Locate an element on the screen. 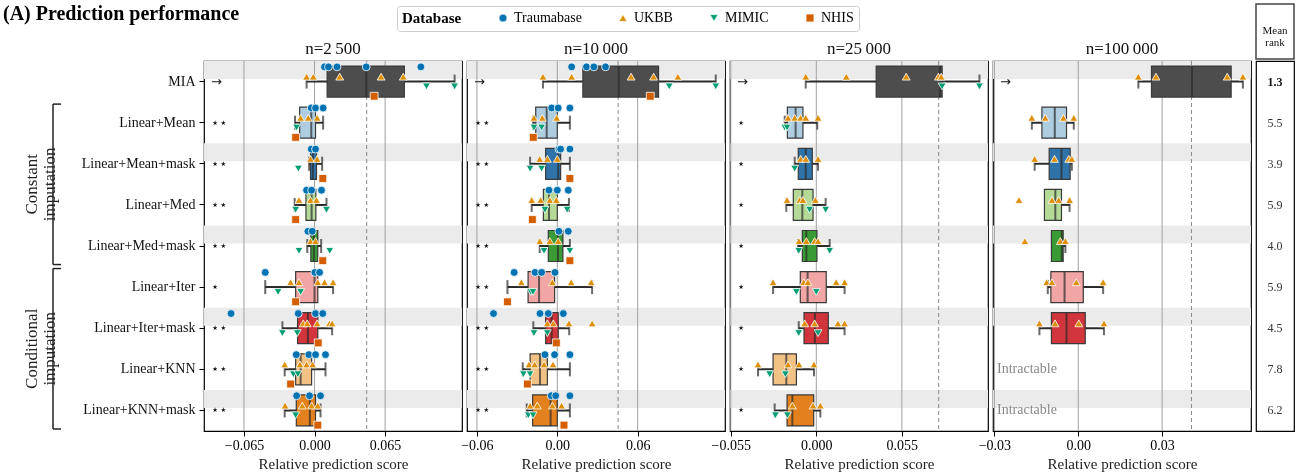  text: (A) Prediction performance is located at coordinates (121, 13).